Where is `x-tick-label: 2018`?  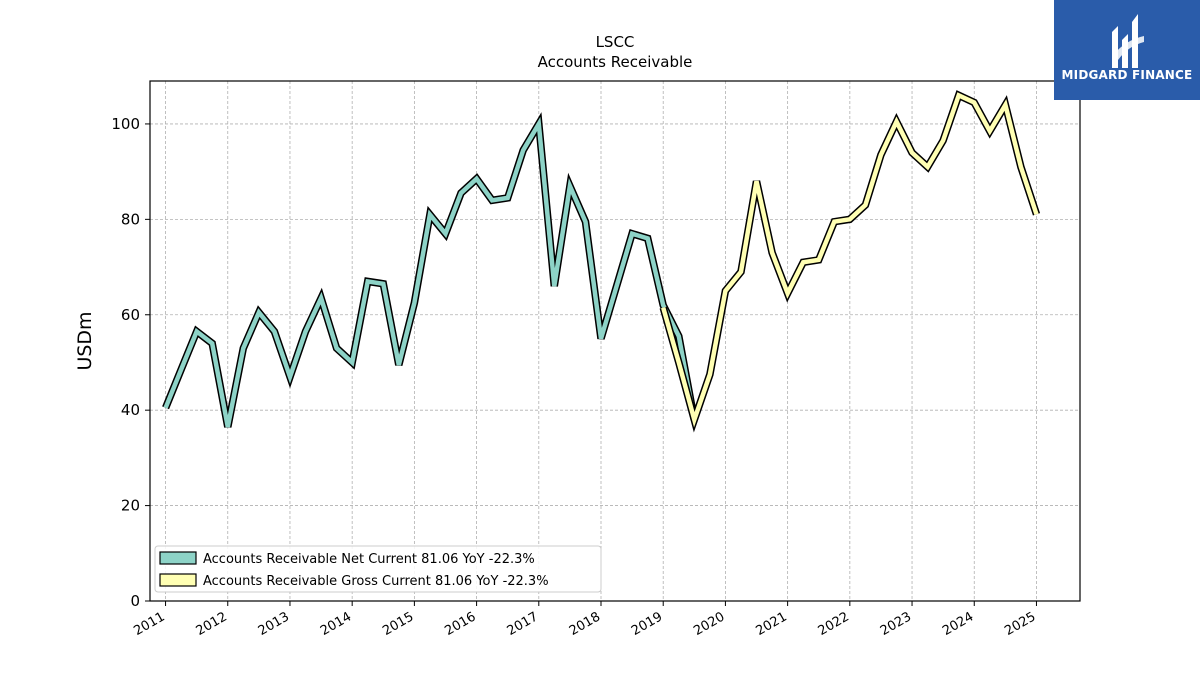 x-tick-label: 2018 is located at coordinates (585, 624).